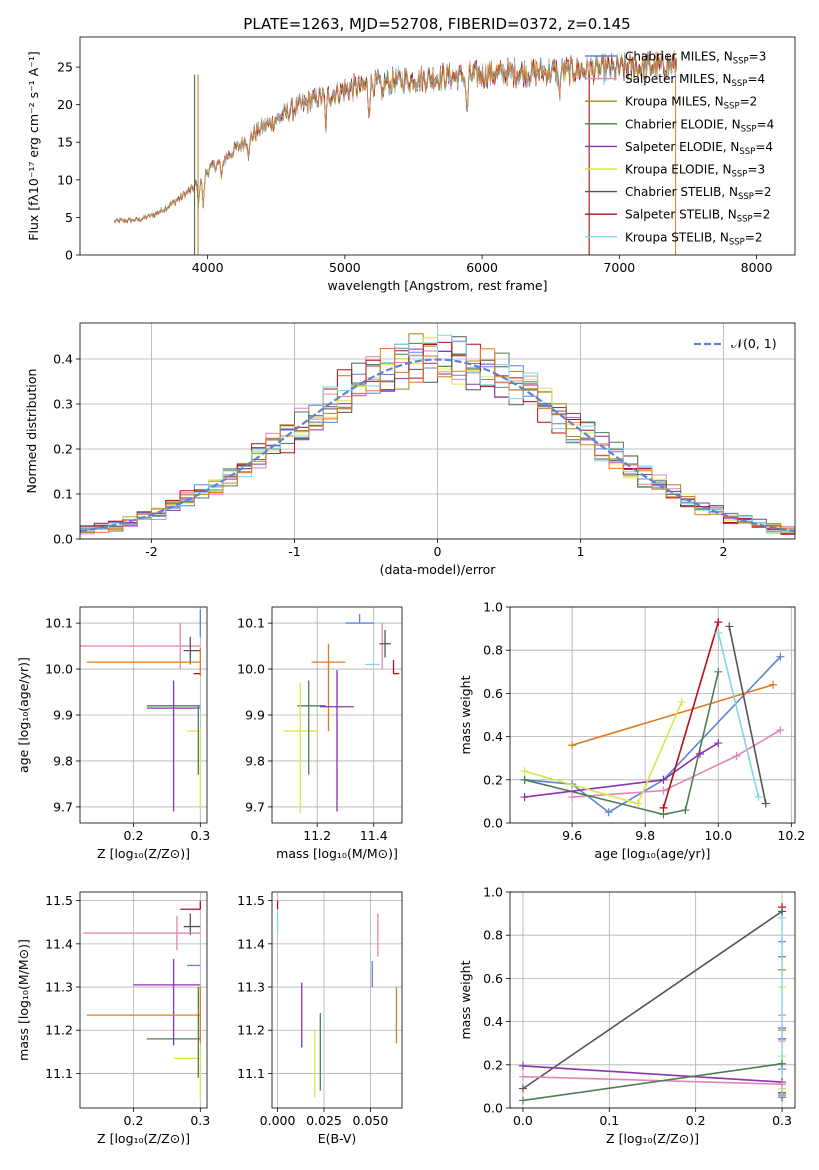 Image resolution: width=819 pixels, height=1170 pixels. I want to click on x-tick-label: 0.000, so click(278, 1120).